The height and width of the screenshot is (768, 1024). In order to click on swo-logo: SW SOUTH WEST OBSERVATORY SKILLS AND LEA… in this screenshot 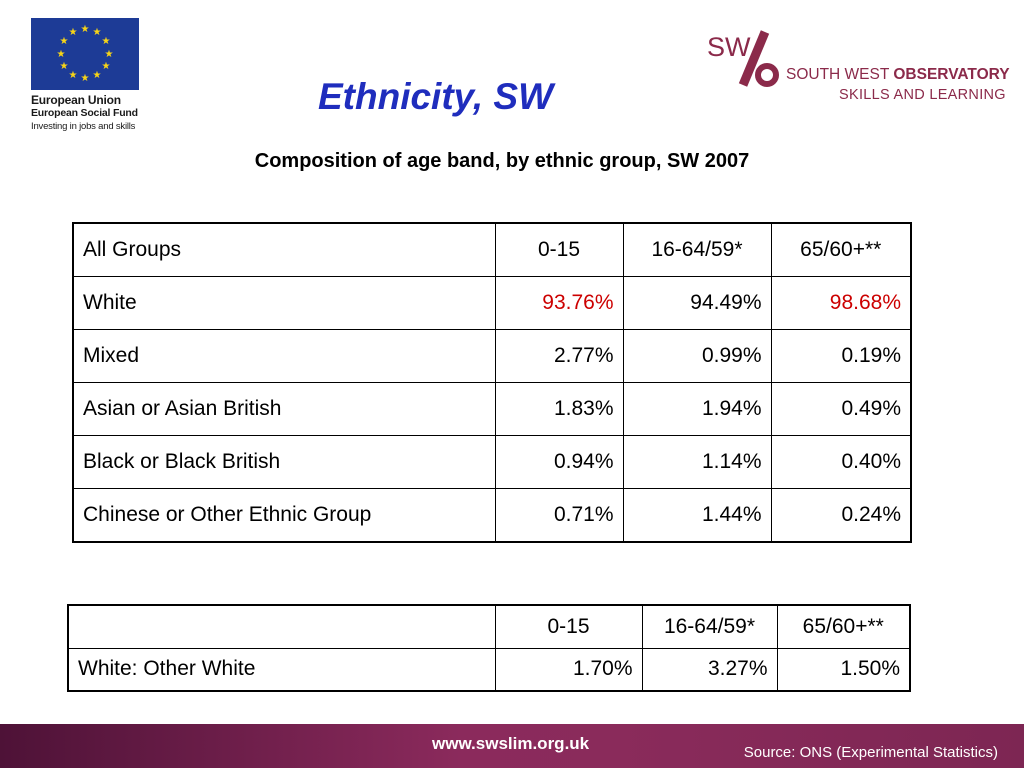, I will do `click(858, 70)`.